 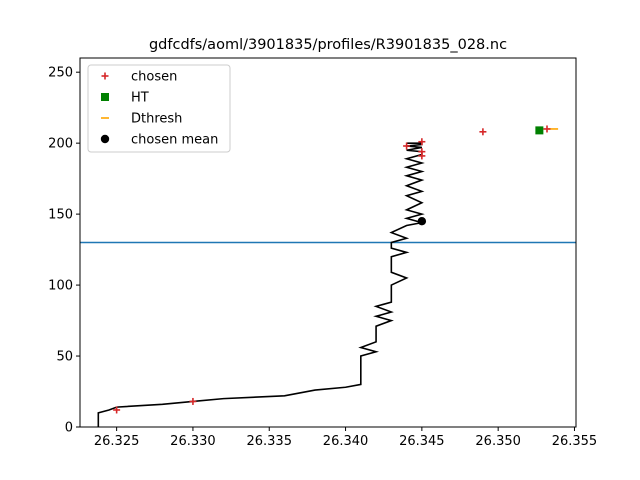 I want to click on legend-mean-marker, so click(x=105, y=139).